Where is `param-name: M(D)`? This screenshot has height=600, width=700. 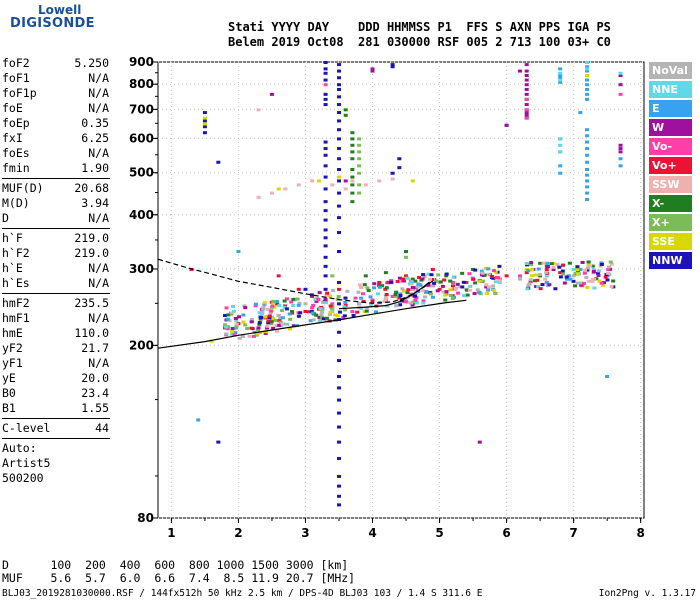 param-name: M(D) is located at coordinates (16, 203).